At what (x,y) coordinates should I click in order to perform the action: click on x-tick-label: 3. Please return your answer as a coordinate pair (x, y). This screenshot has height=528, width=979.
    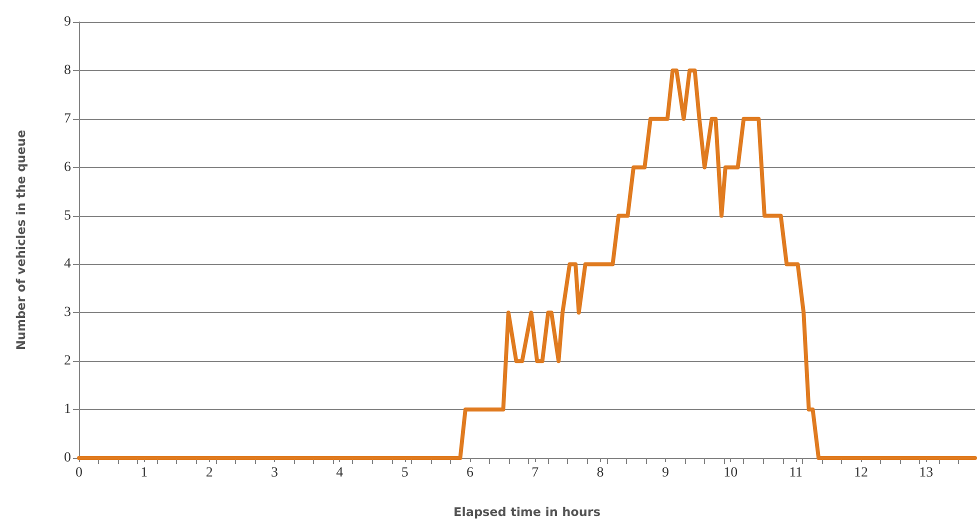
    Looking at the image, I should click on (274, 473).